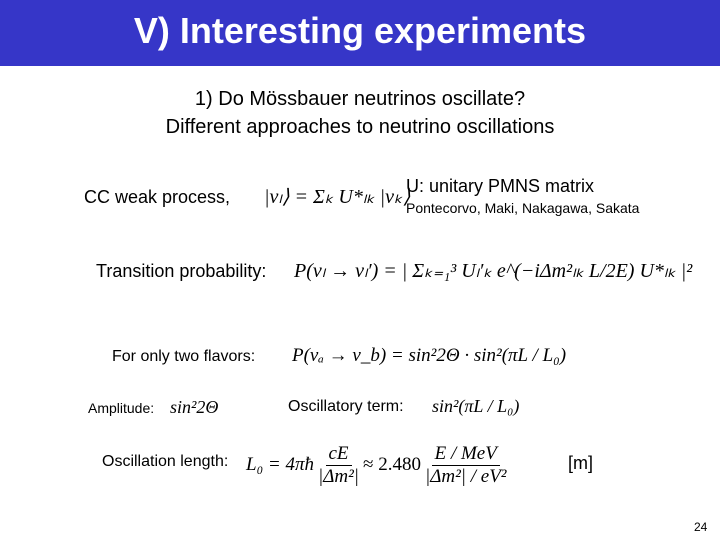 Image resolution: width=720 pixels, height=540 pixels. I want to click on formula: |νₗ⟩ = Σₖ U*ₗₖ |νₖ⟩, so click(337, 197).